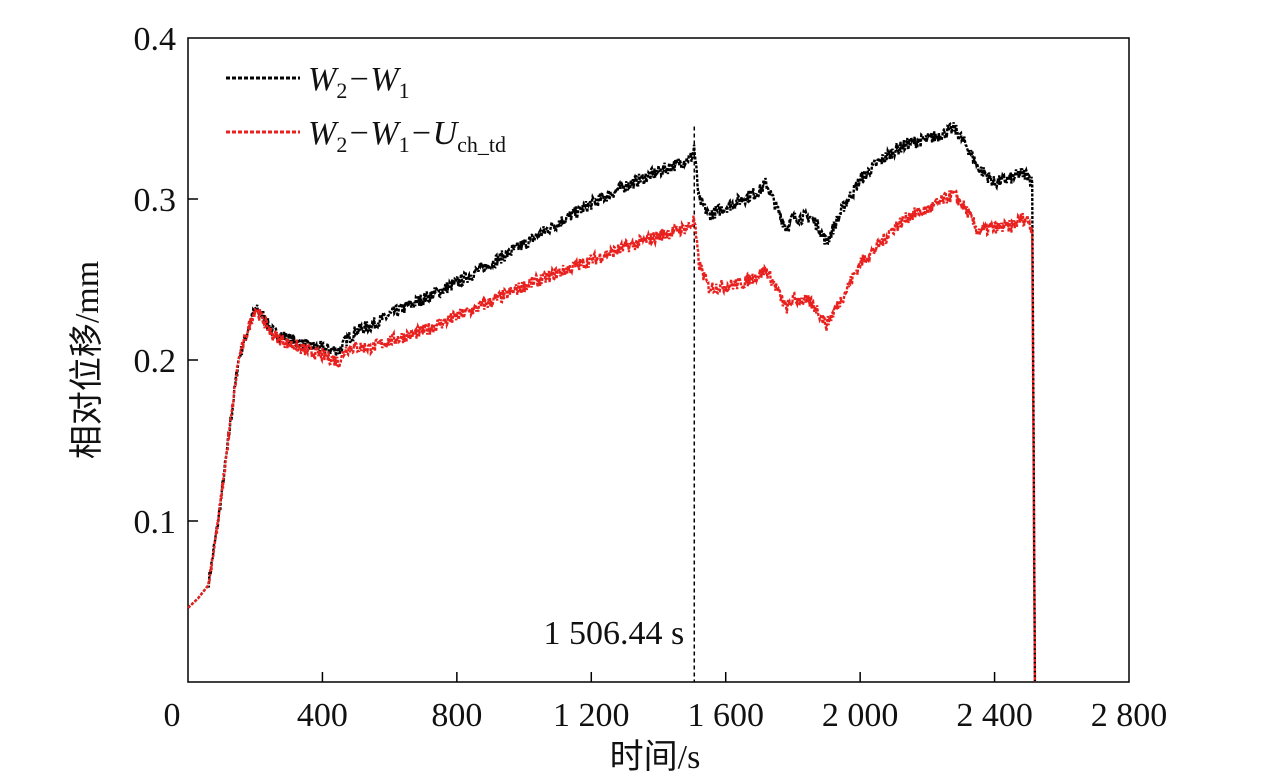  I want to click on x-tick-label: 1 600, so click(725, 715).